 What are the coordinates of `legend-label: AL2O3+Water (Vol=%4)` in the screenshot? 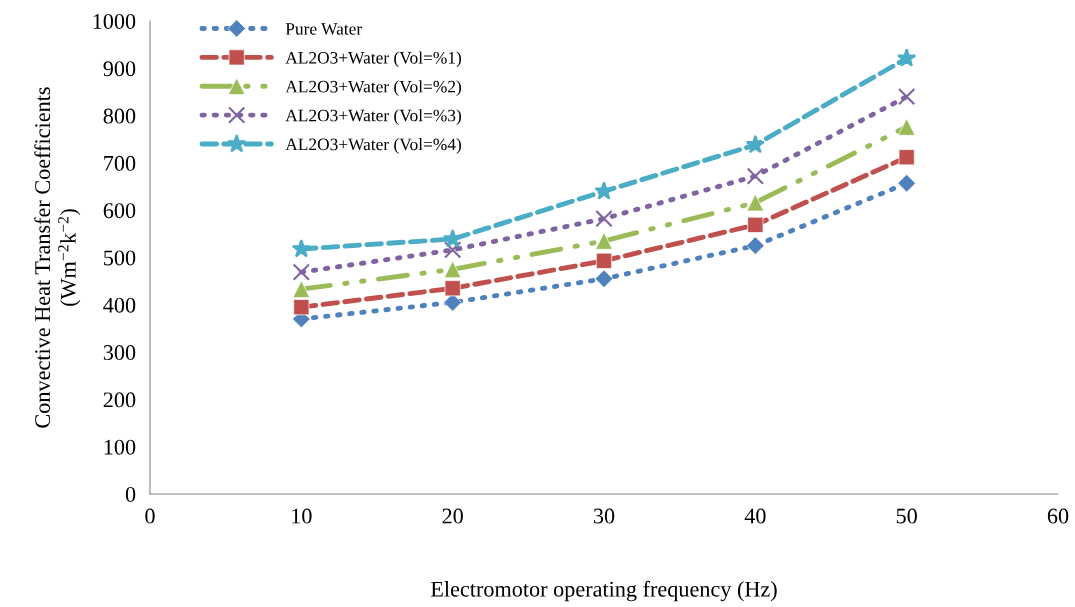 It's located at (373, 146).